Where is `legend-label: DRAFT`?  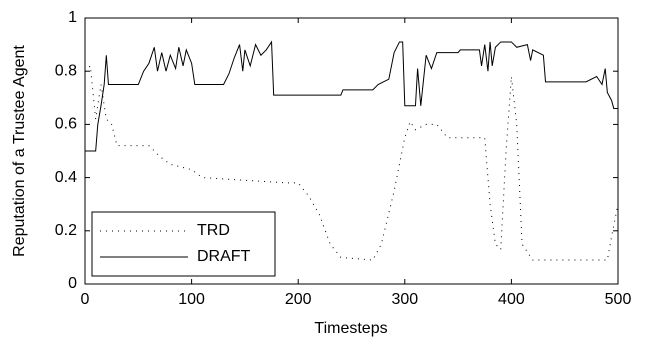
legend-label: DRAFT is located at coordinates (224, 256).